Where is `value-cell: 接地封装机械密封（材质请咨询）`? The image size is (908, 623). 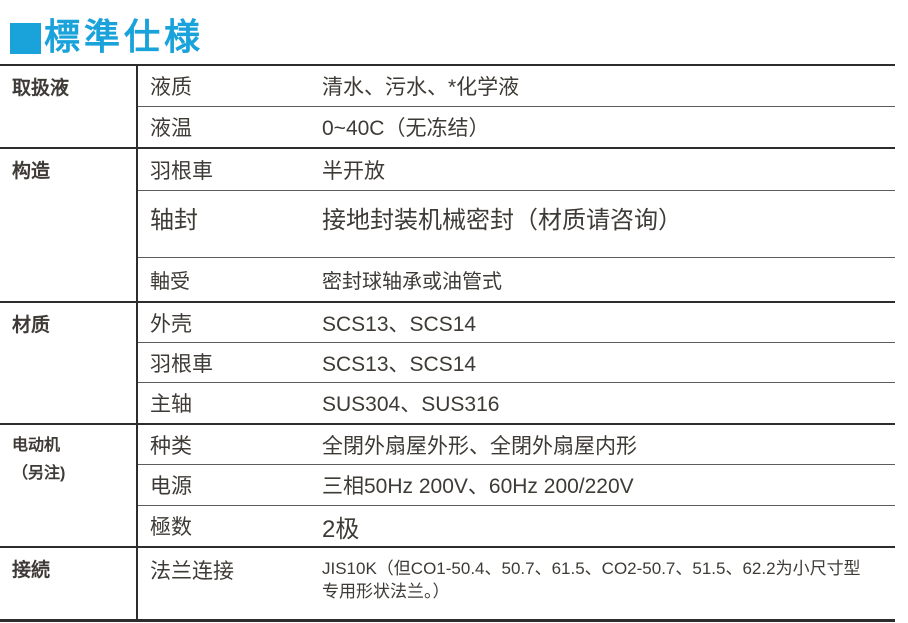
value-cell: 接地封装机械密封（材质请咨询） is located at coordinates (502, 220).